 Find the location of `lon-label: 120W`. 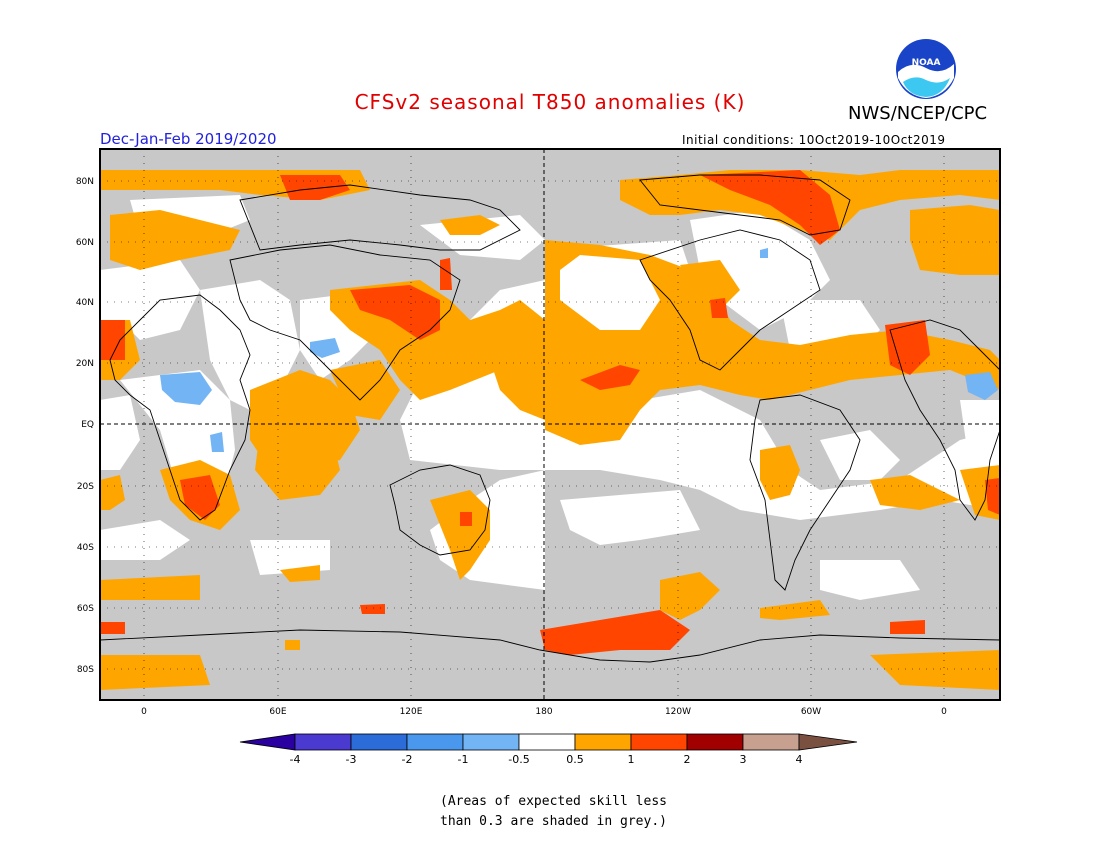

lon-label: 120W is located at coordinates (678, 712).